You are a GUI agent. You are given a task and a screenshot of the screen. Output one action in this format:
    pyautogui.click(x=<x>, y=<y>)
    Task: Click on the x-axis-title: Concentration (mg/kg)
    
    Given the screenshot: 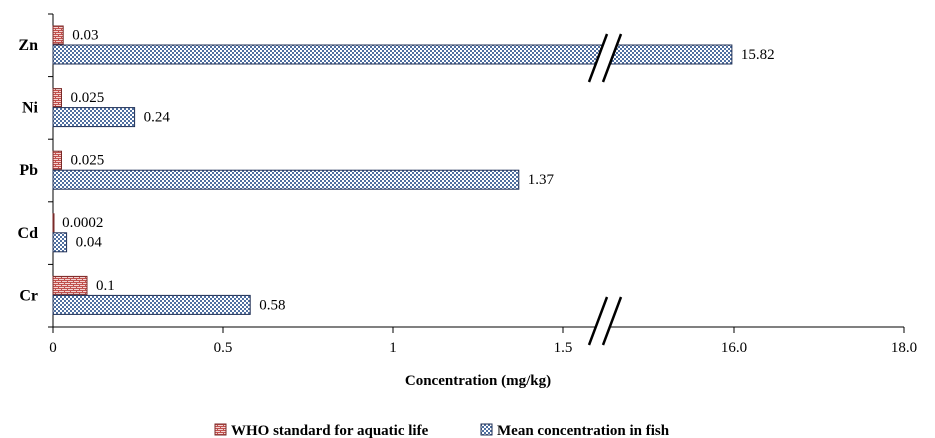 What is the action you would take?
    pyautogui.click(x=478, y=381)
    